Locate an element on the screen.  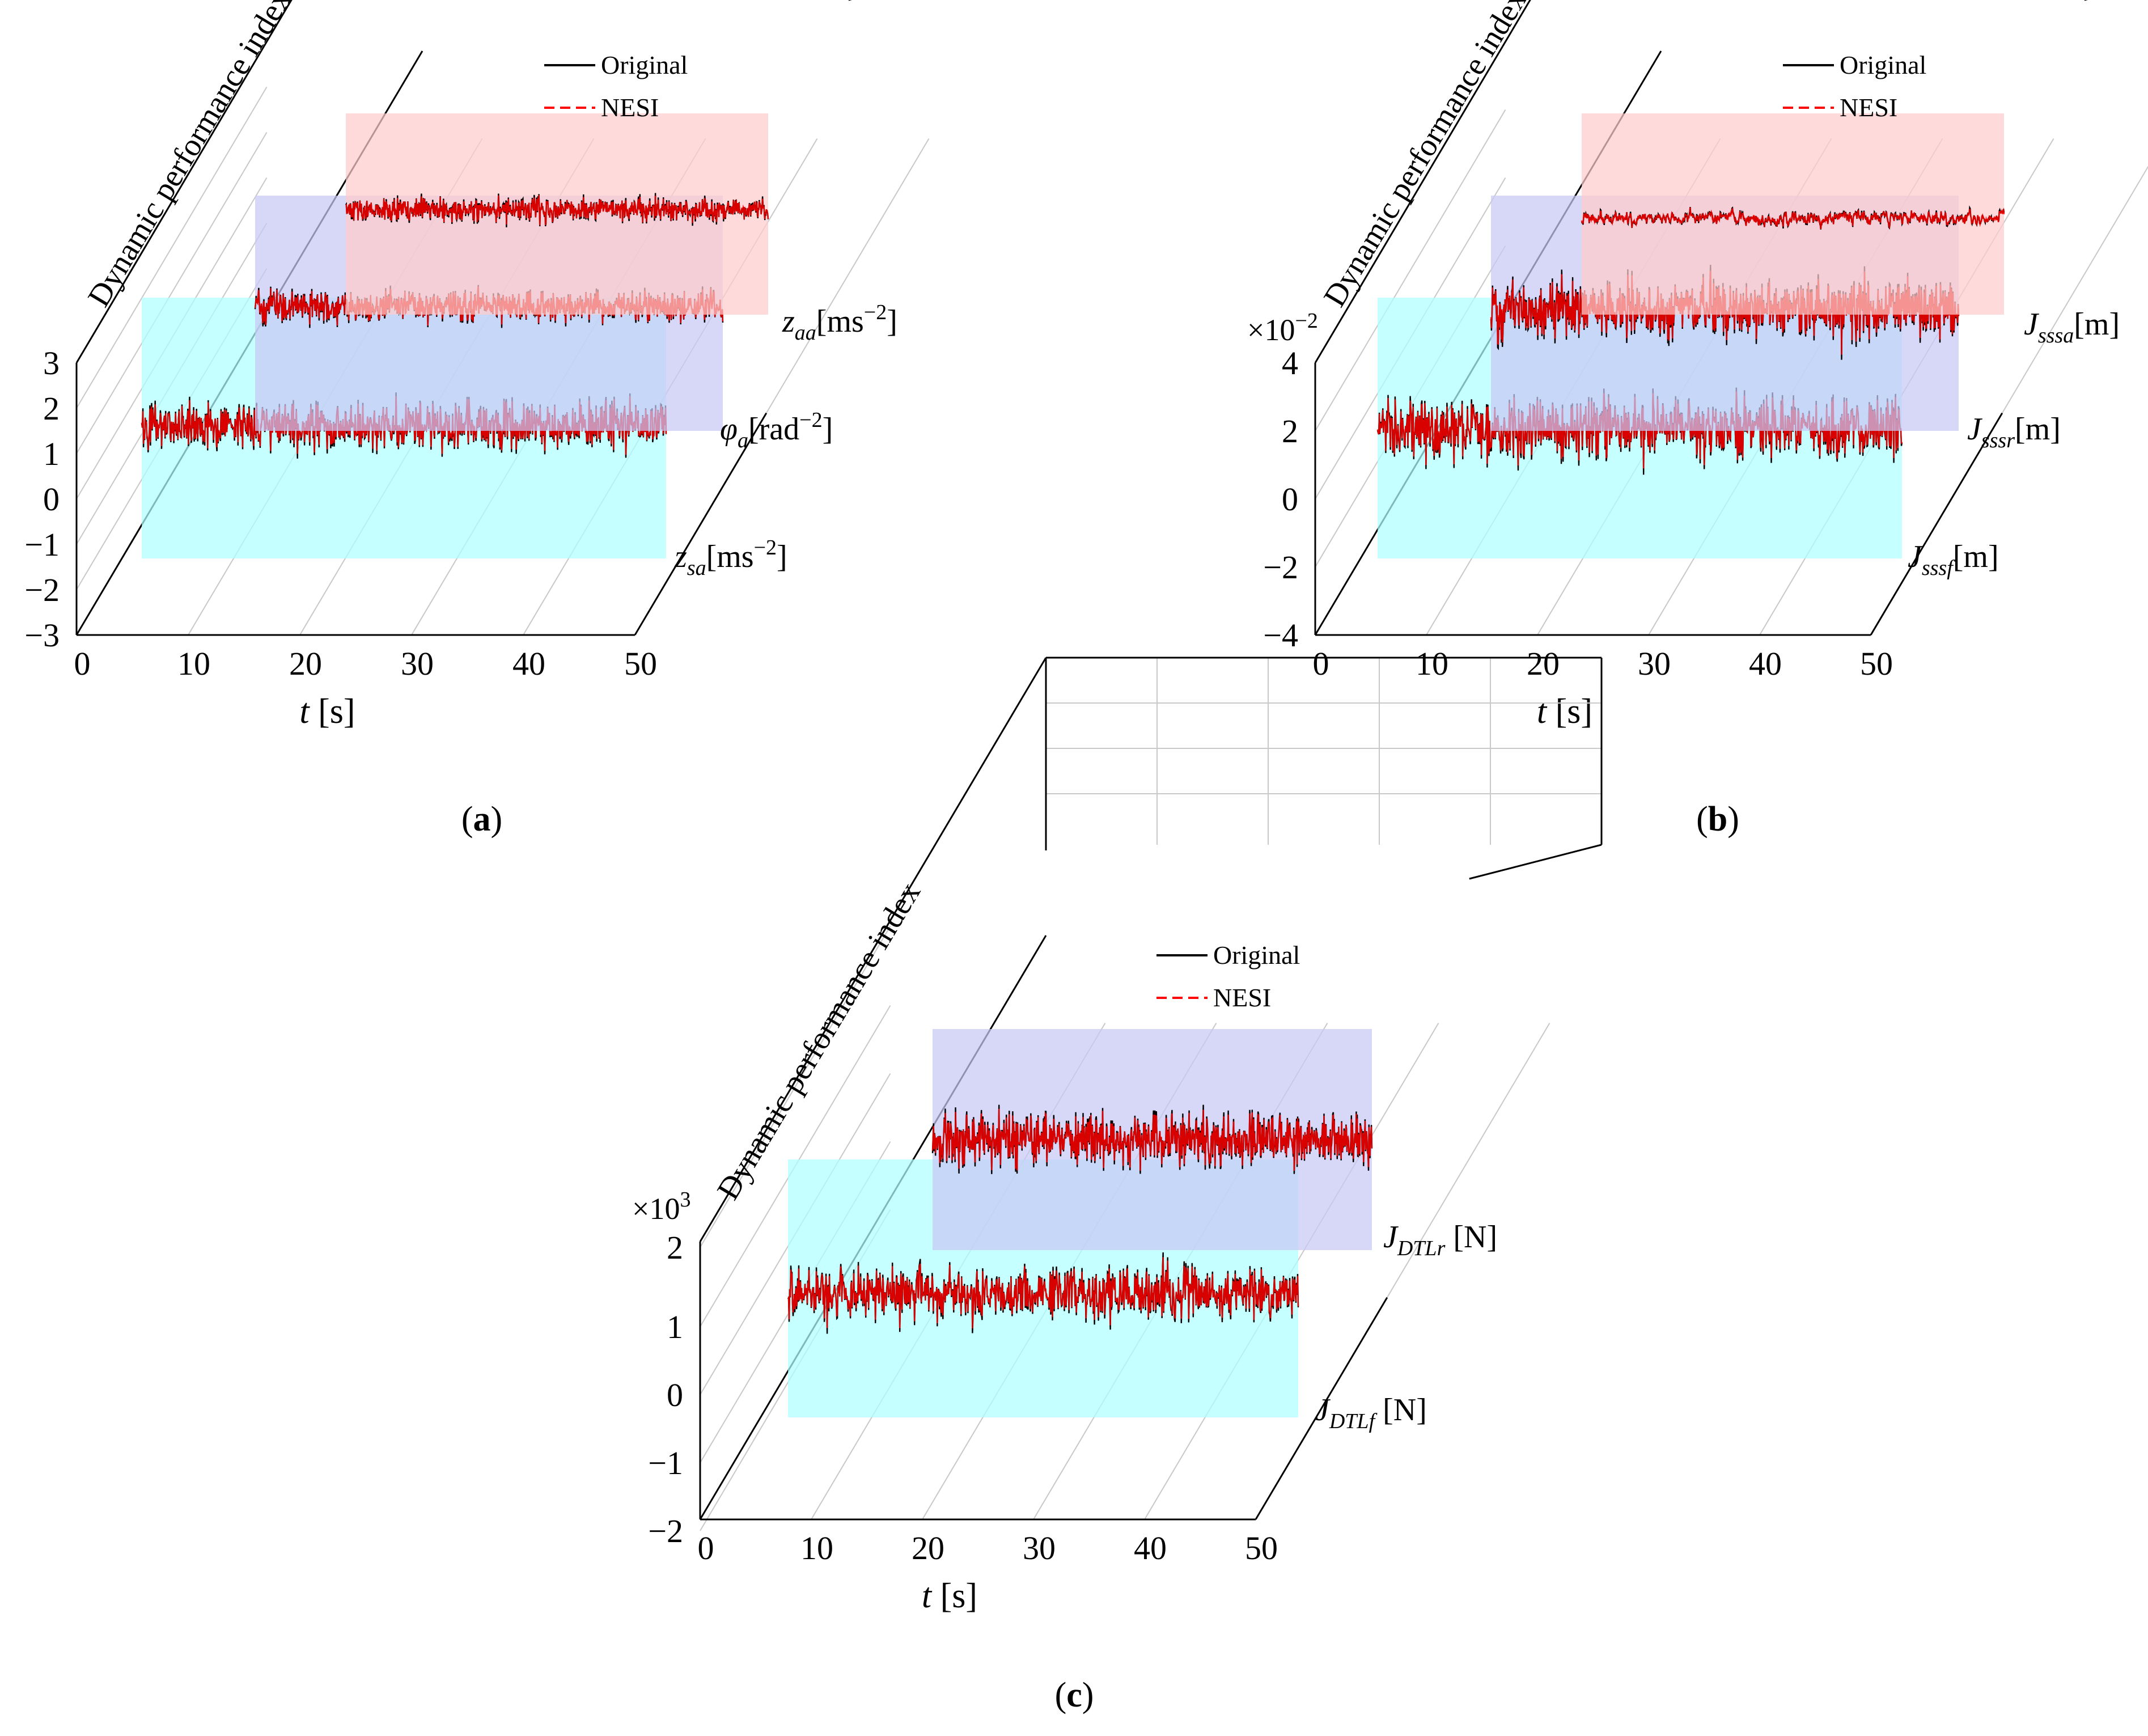
series-label: JDTLr [N] is located at coordinates (1440, 1240).